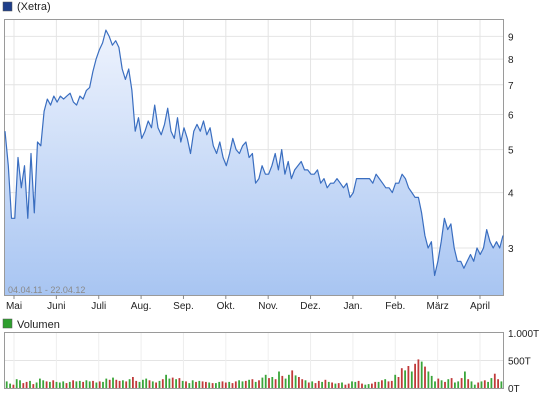  I want to click on price-y-tick-label: 5, so click(511, 151).